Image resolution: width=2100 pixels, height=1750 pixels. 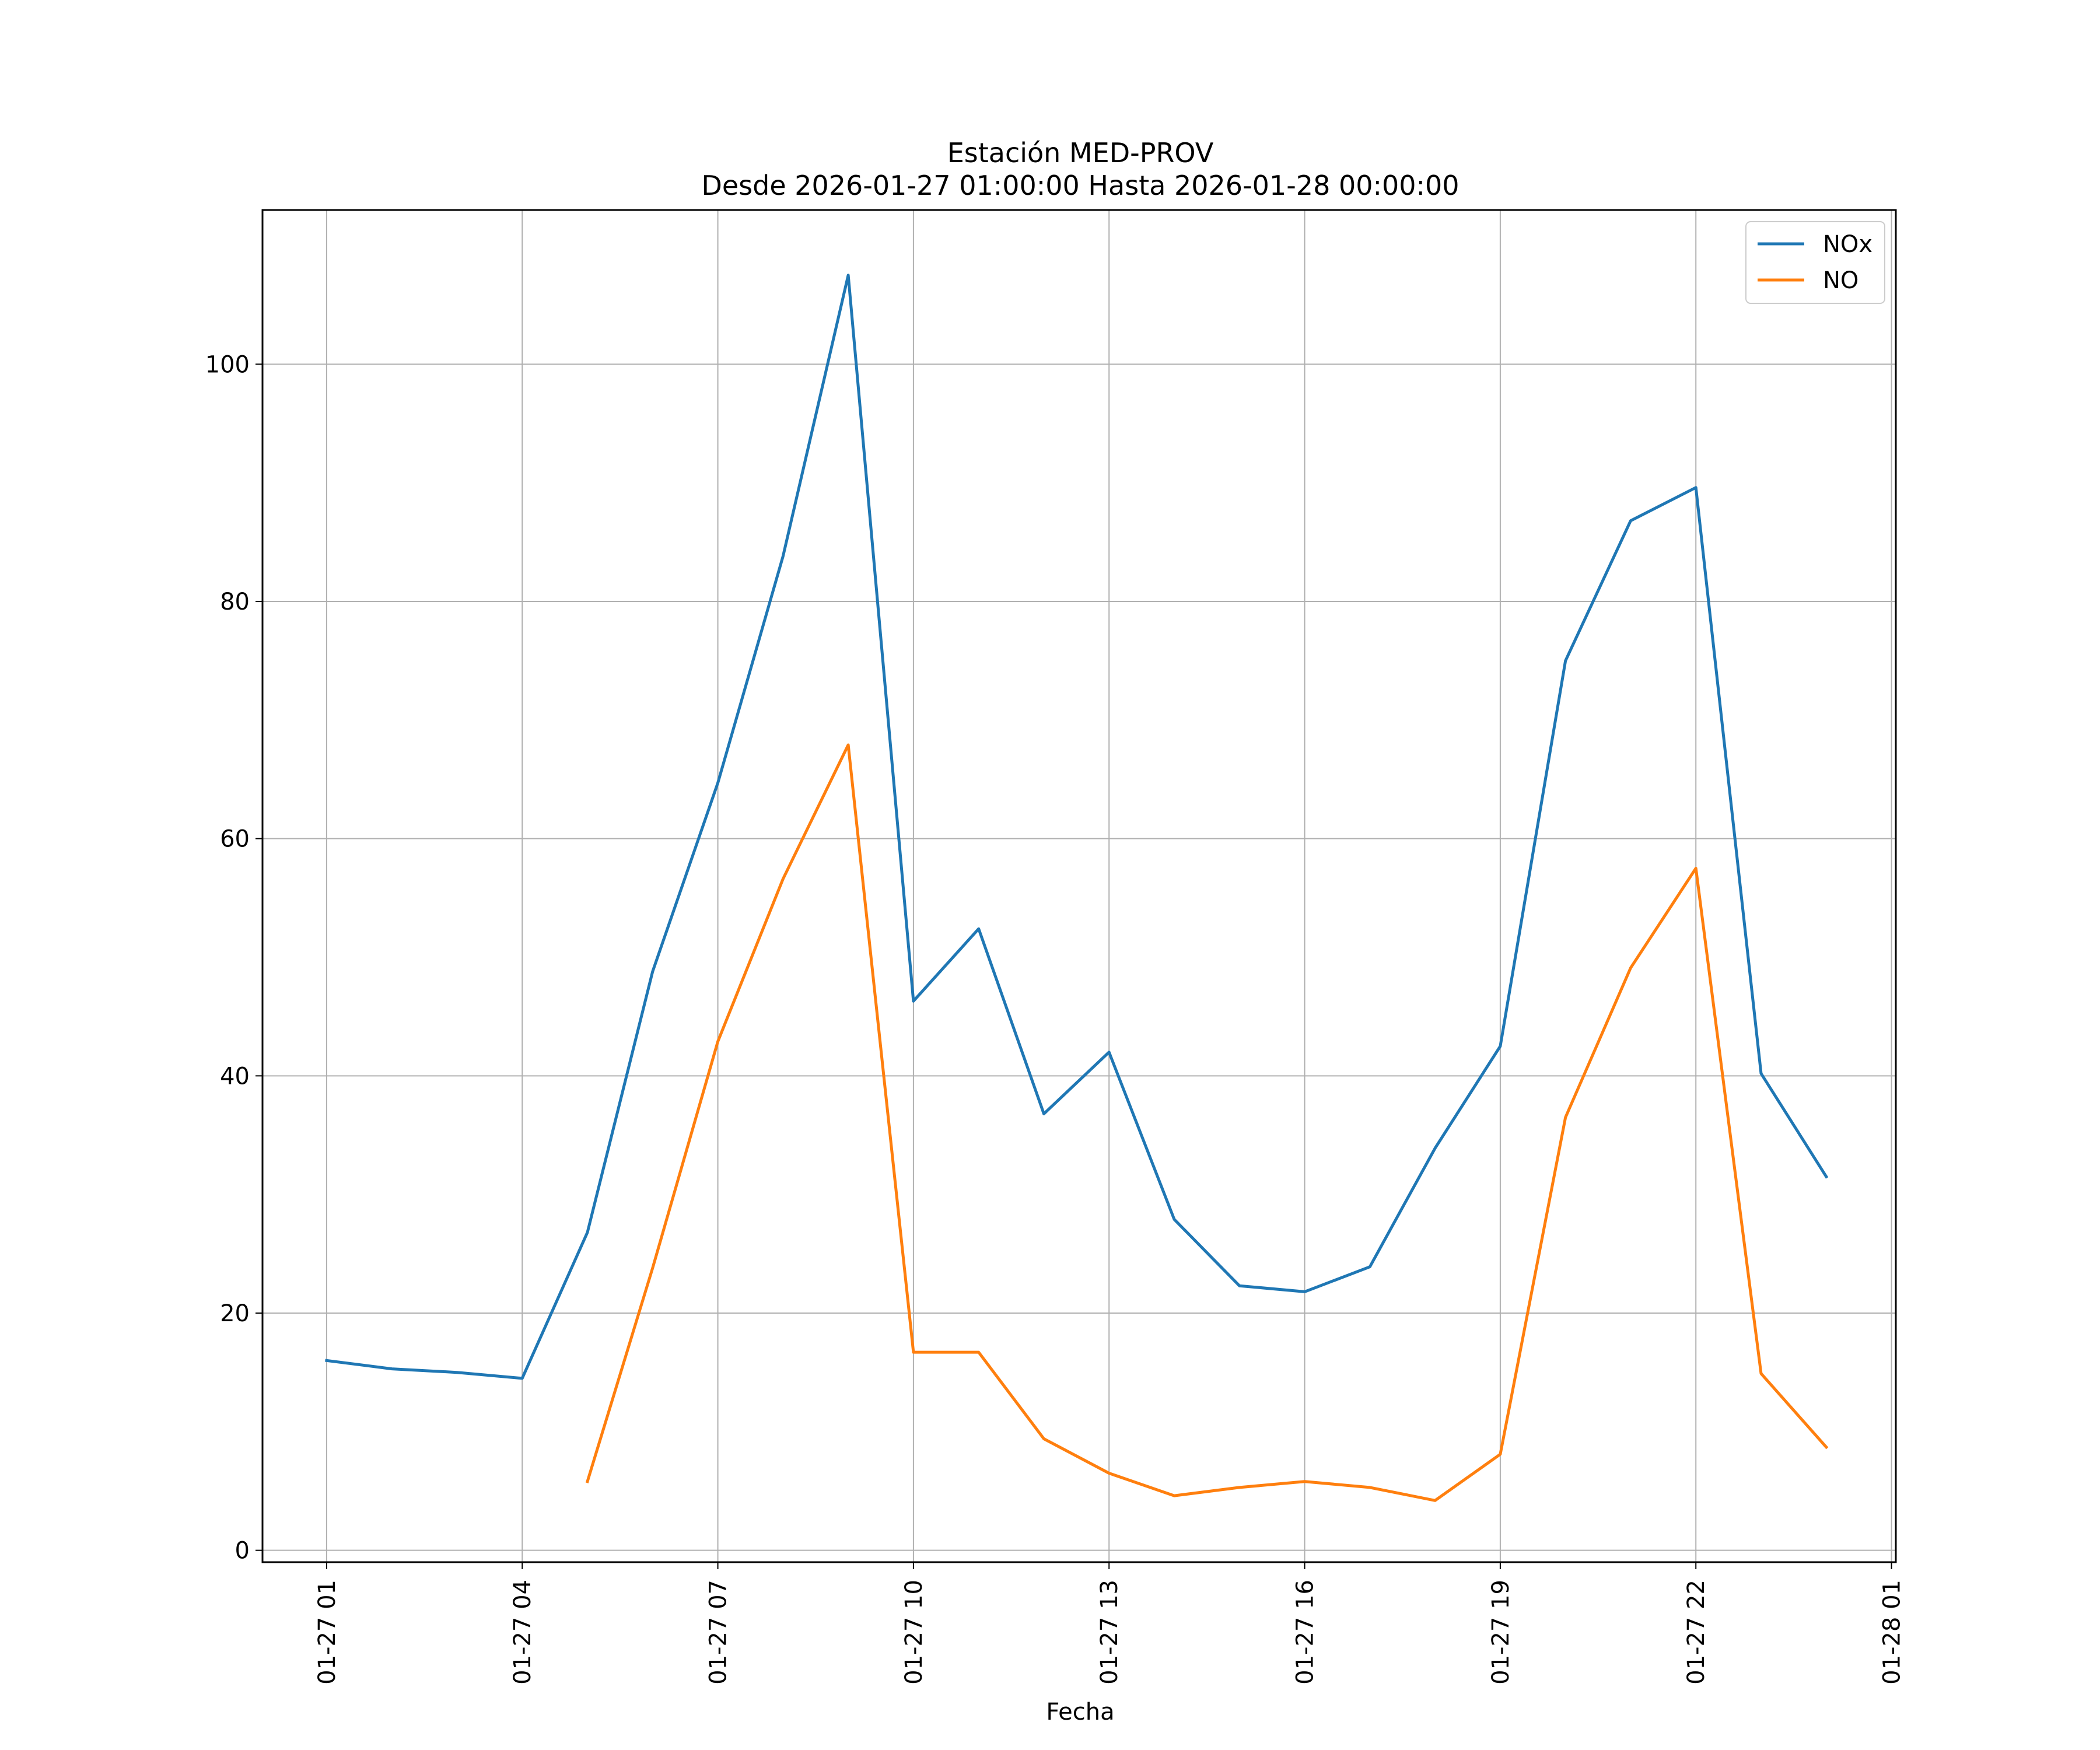 I want to click on x-tick-label: 01-27 01, so click(x=328, y=1632).